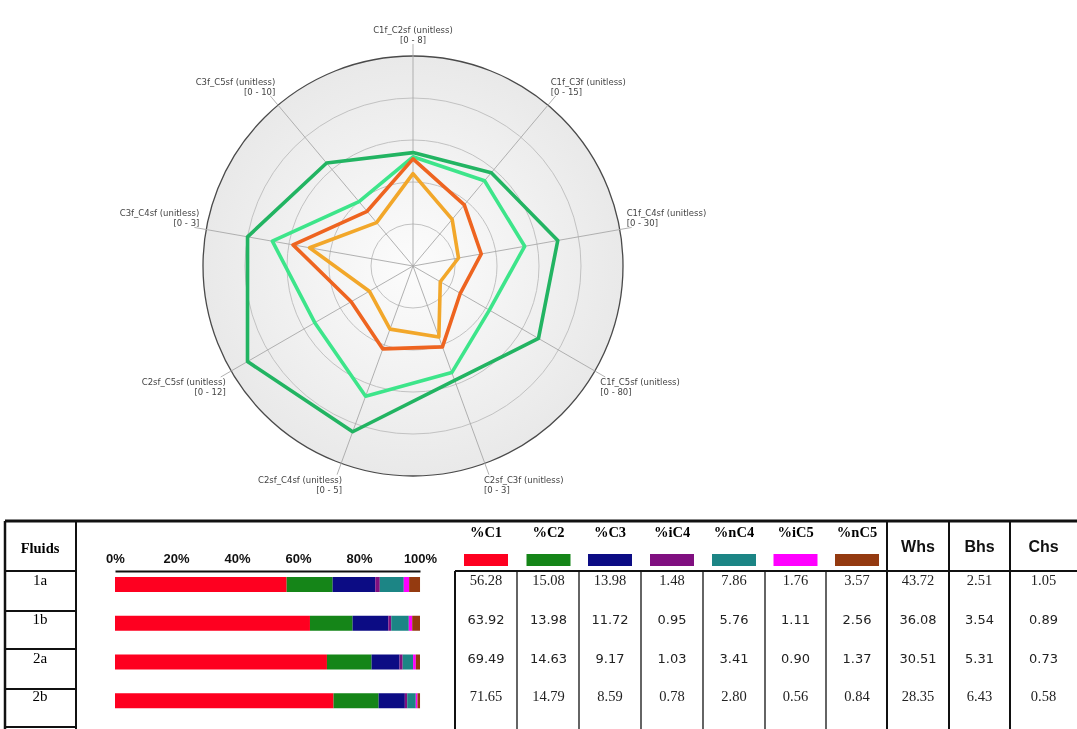 Image resolution: width=1077 pixels, height=729 pixels. Describe the element at coordinates (420, 558) in the screenshot. I see `x-tick-label: 100%` at that location.